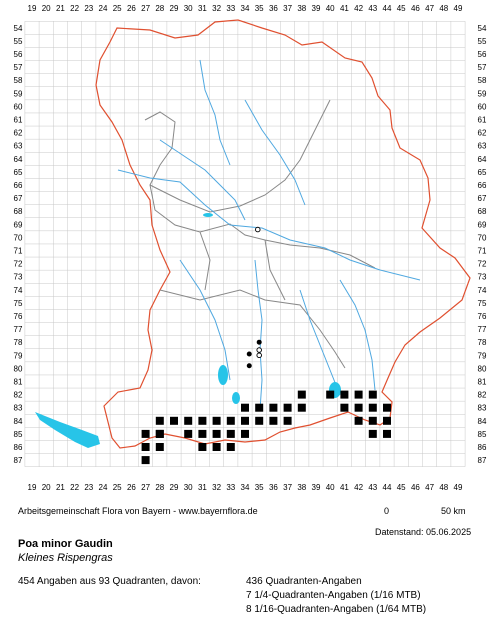 Image resolution: width=500 pixels, height=620 pixels. I want to click on y-tick-label: 78, so click(482, 342).